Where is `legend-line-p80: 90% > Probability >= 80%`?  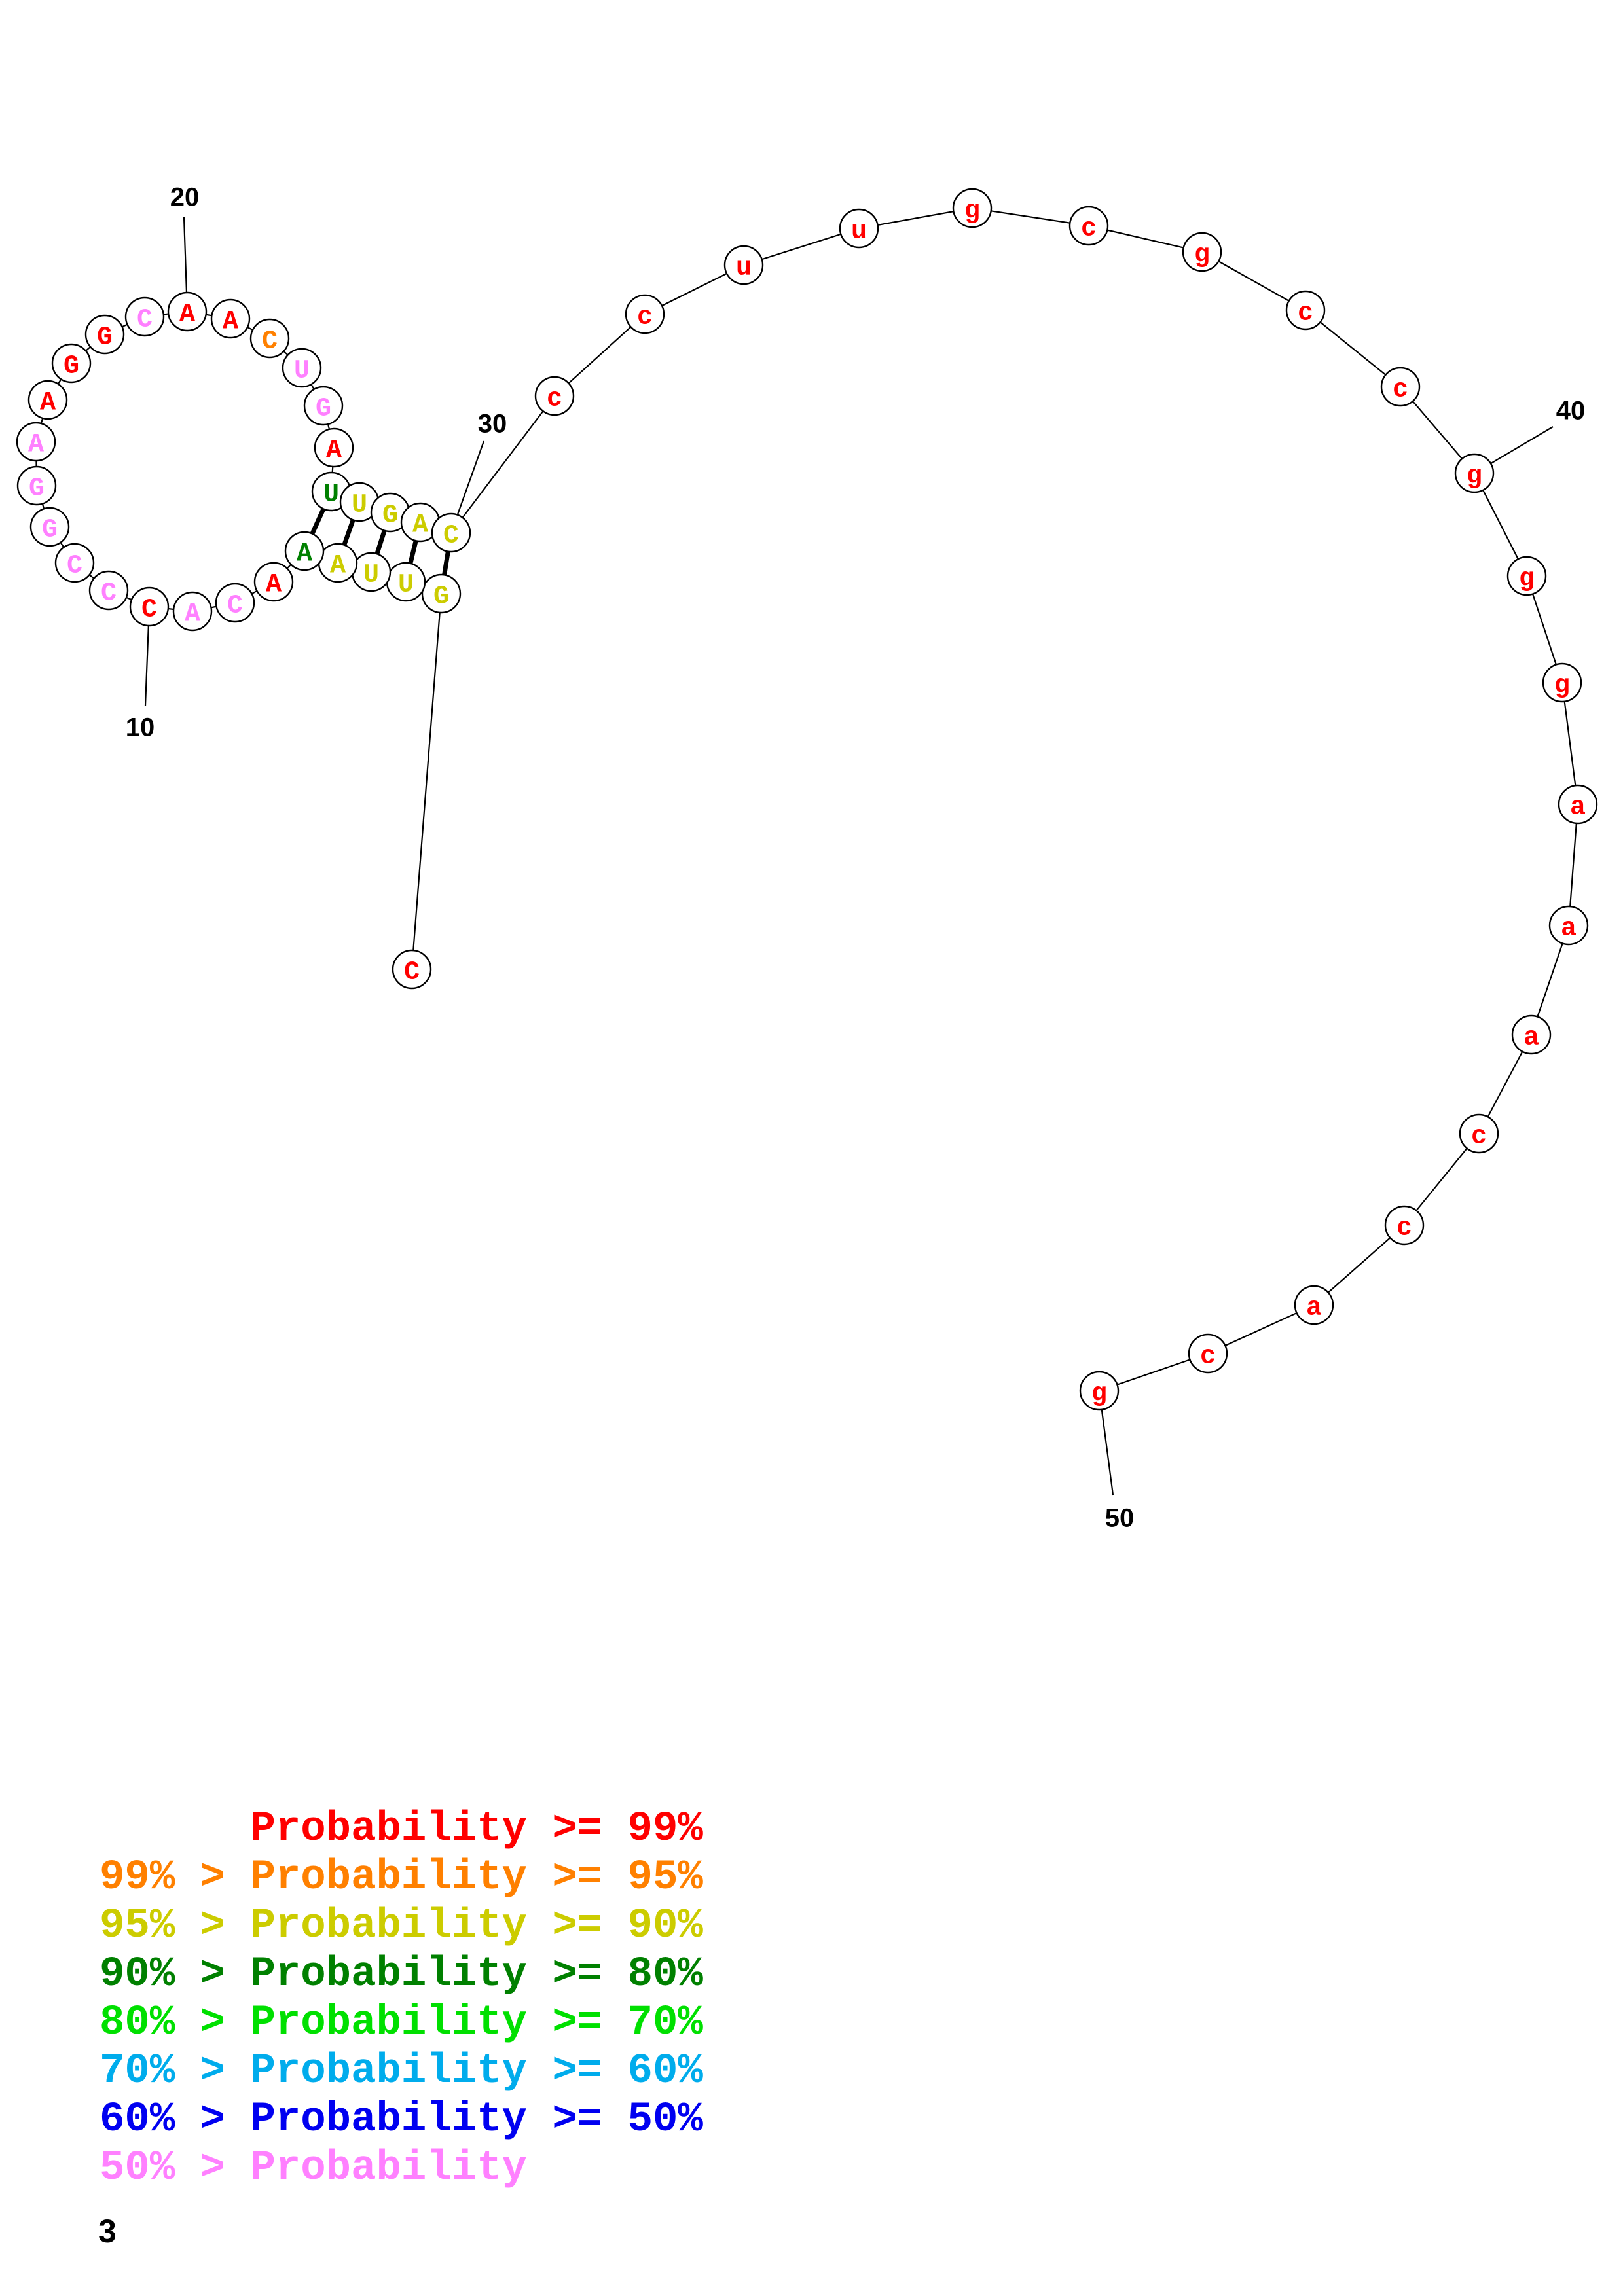 legend-line-p80: 90% > Probability >= 80% is located at coordinates (401, 1974).